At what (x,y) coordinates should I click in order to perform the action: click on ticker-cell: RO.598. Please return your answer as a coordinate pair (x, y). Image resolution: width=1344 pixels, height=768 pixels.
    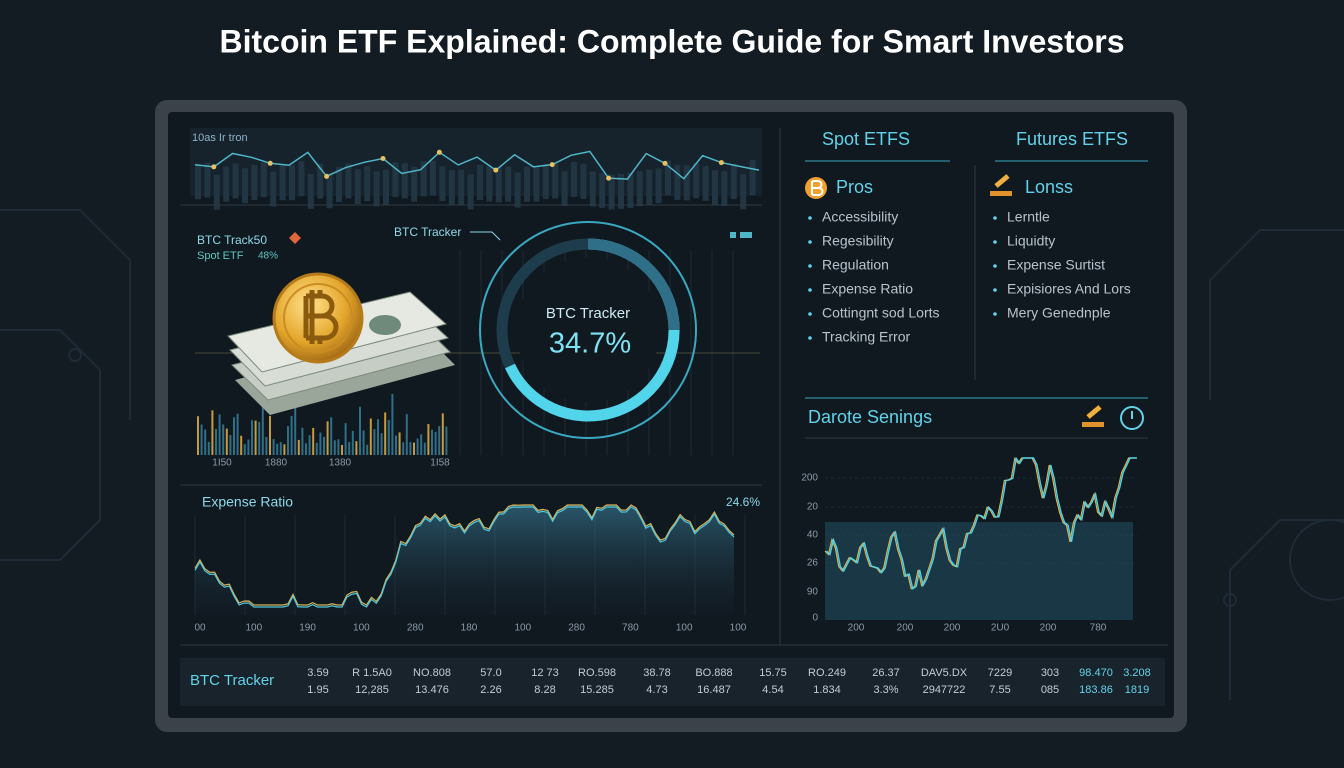
    Looking at the image, I should click on (597, 673).